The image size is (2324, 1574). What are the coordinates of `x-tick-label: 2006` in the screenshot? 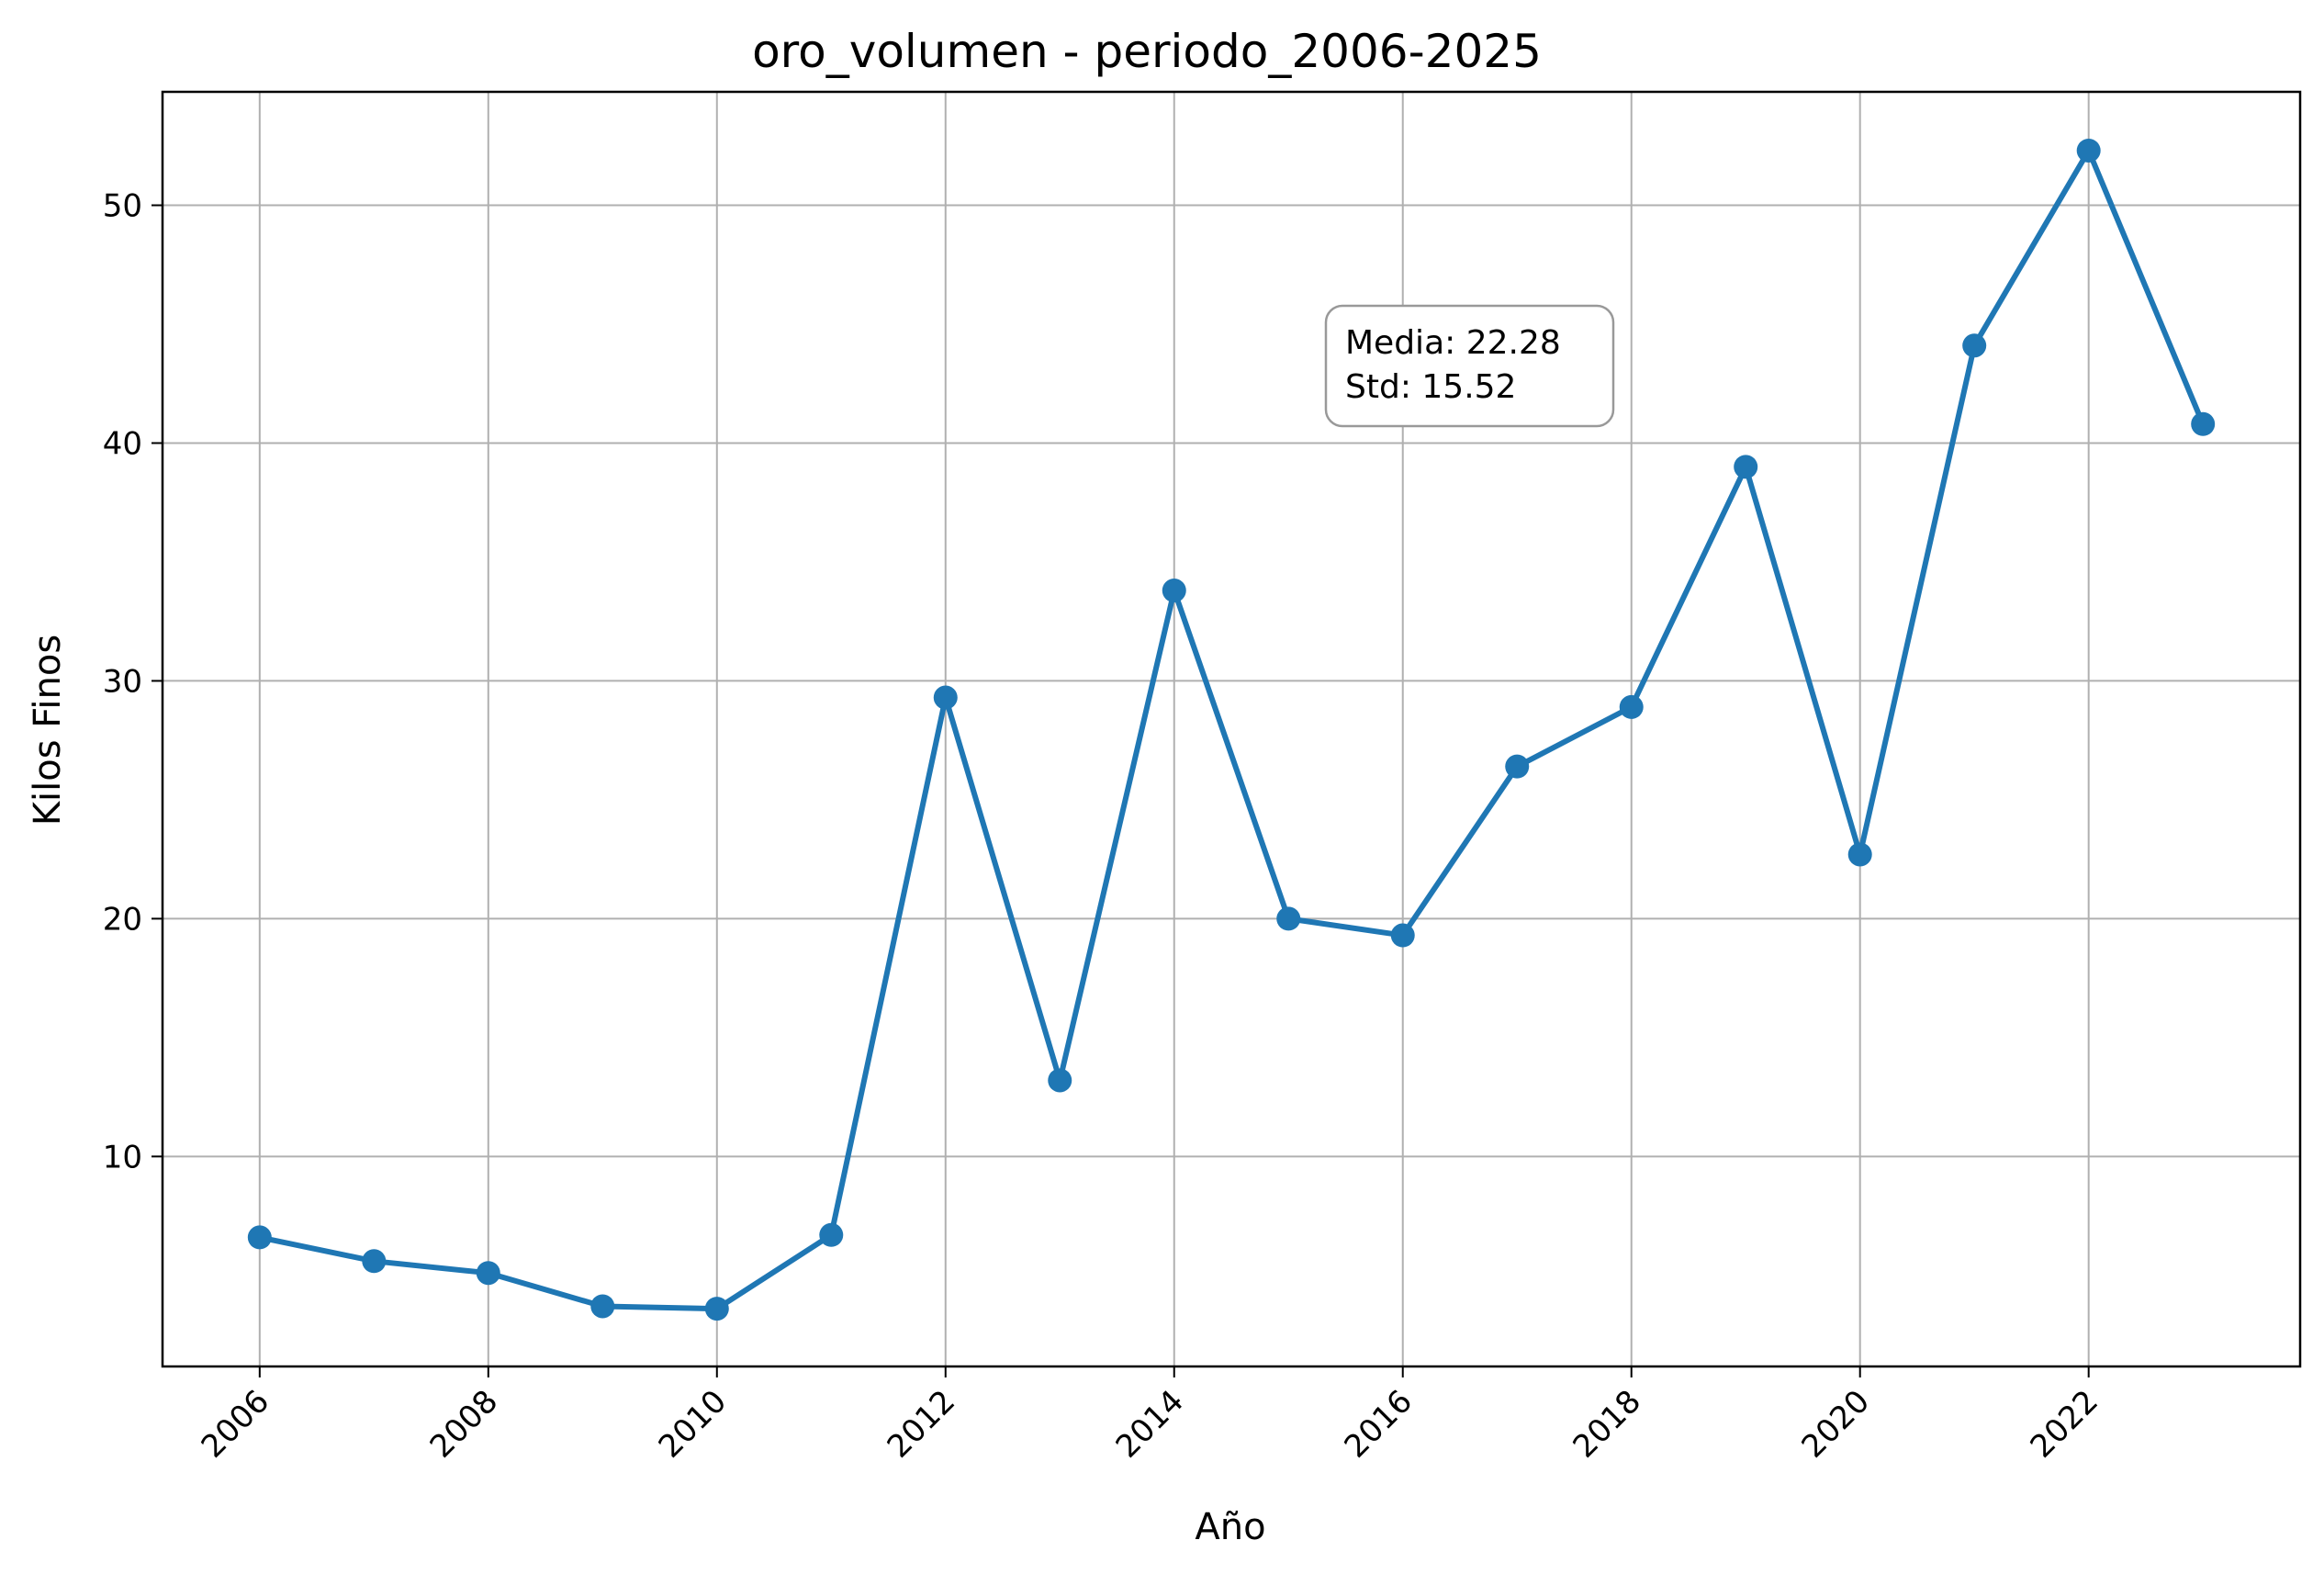 It's located at (236, 1424).